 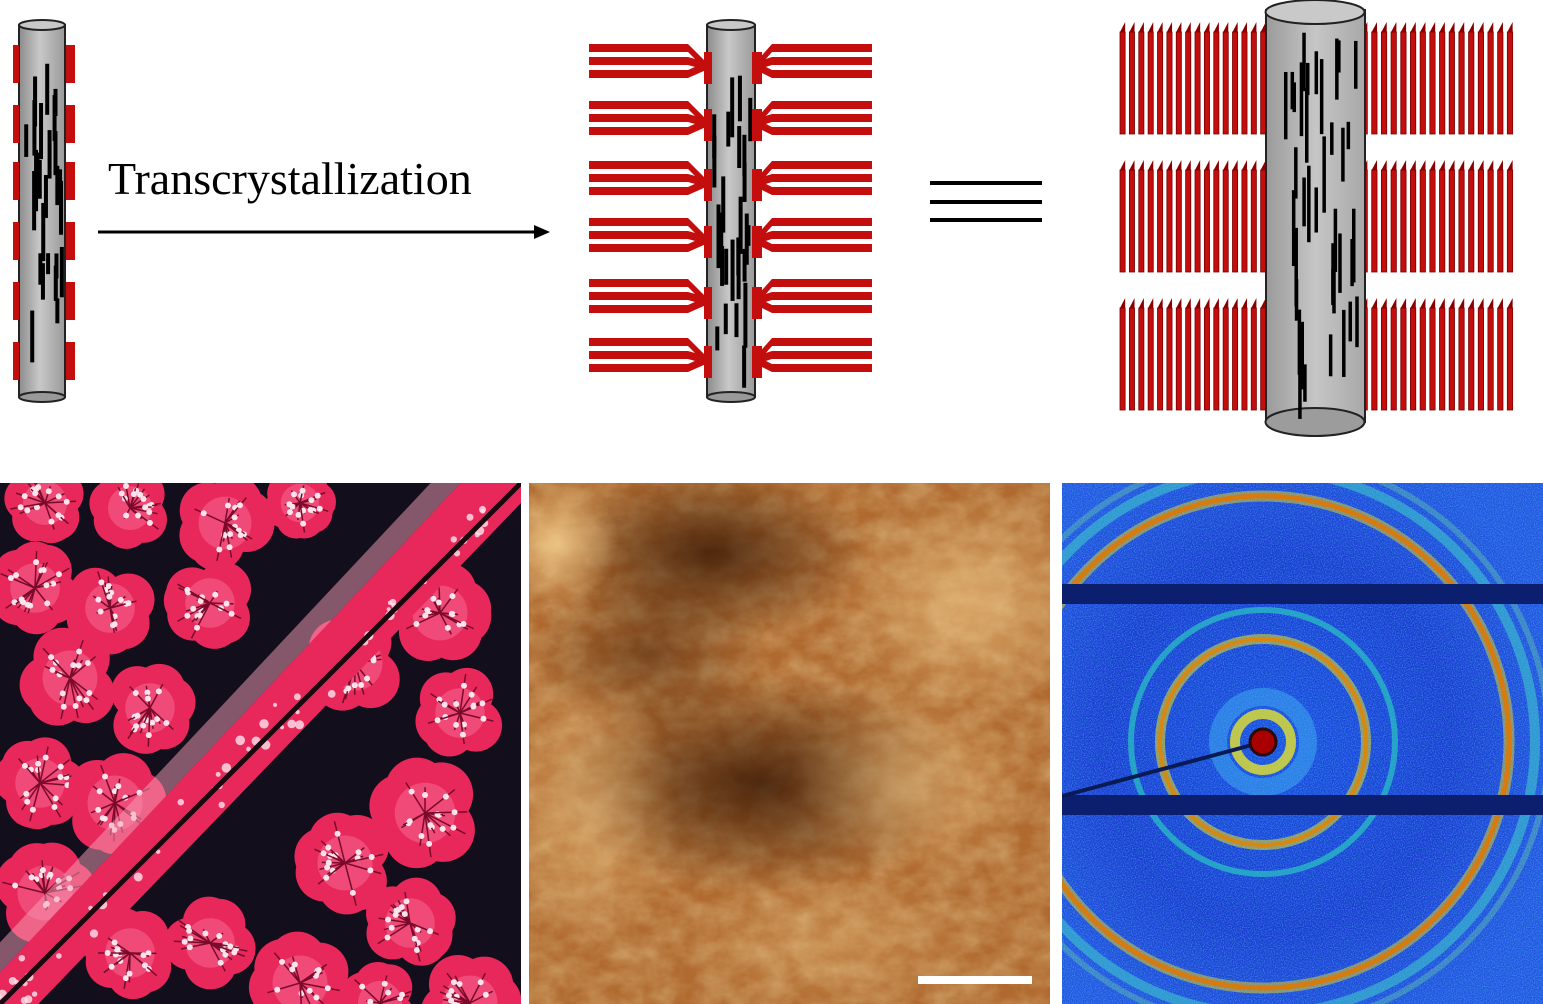 I want to click on scale-bar, so click(x=975, y=980).